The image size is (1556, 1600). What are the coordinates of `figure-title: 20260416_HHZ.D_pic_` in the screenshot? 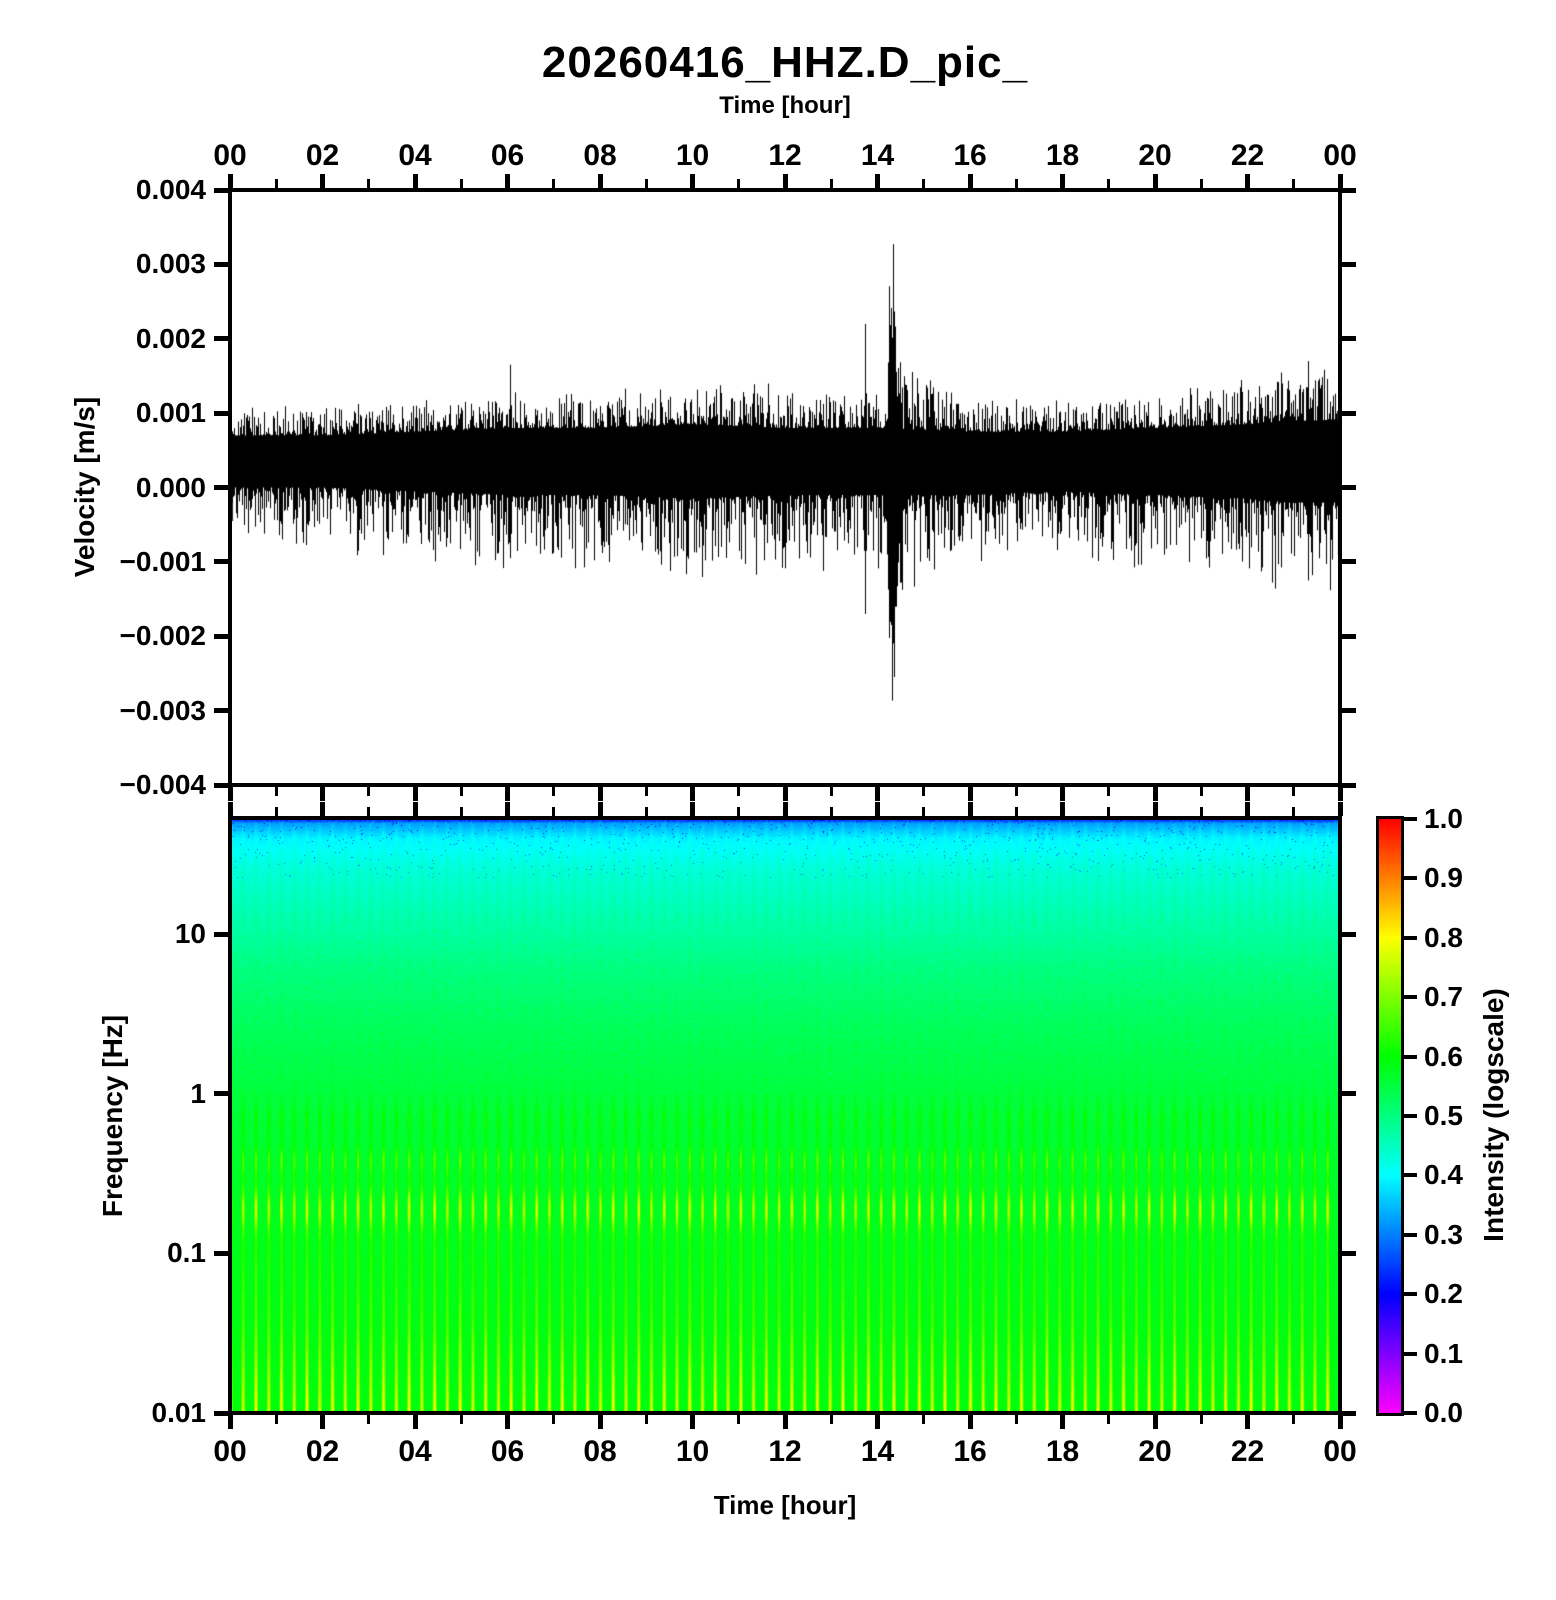 It's located at (785, 62).